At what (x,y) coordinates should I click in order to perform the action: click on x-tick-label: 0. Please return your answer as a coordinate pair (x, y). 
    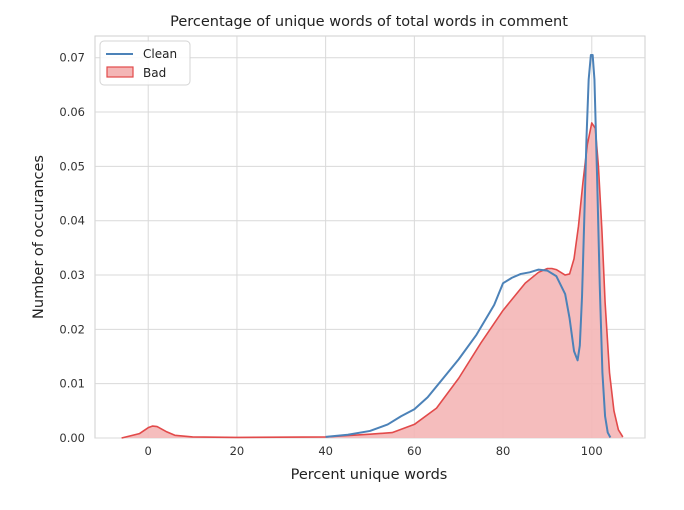
    Looking at the image, I should click on (148, 451).